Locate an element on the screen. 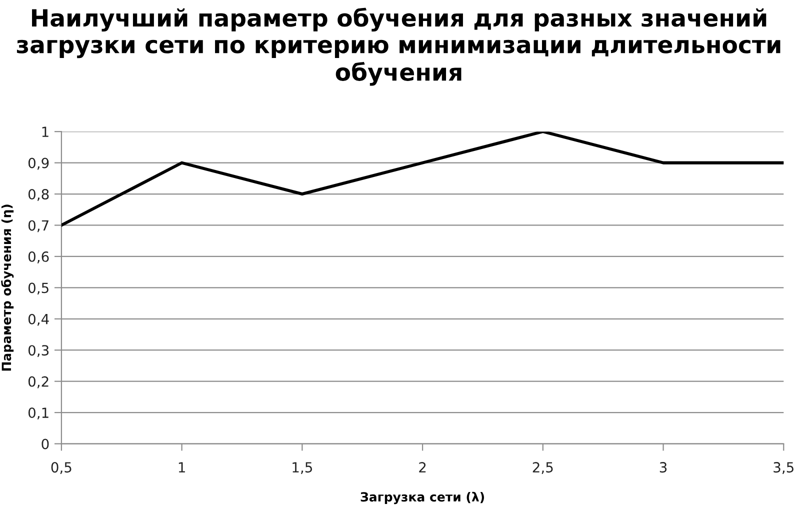 Image resolution: width=798 pixels, height=516 pixels. y-tick-label: 0,3 is located at coordinates (38, 351).